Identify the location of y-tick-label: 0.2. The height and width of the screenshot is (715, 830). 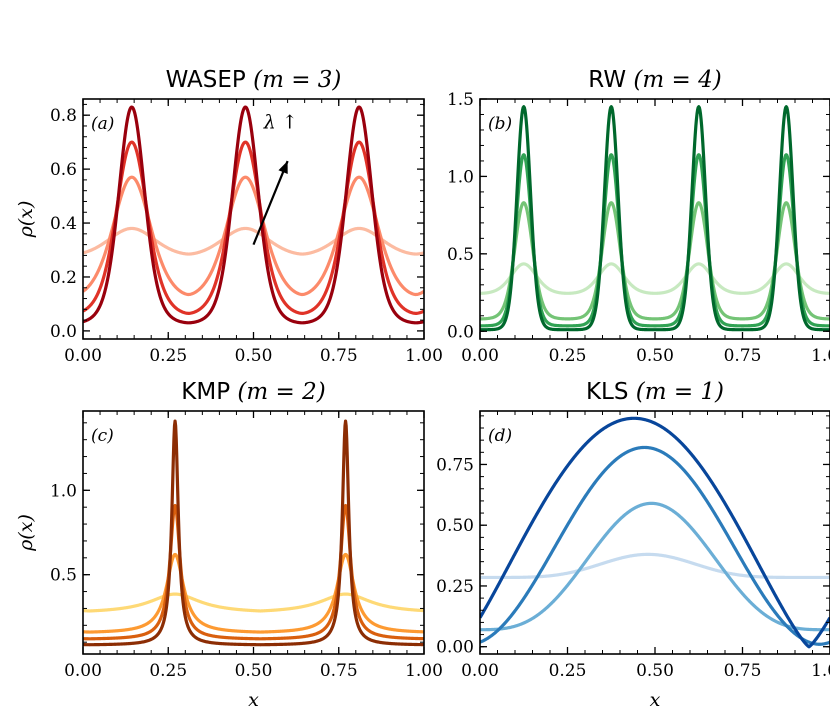
(63, 278).